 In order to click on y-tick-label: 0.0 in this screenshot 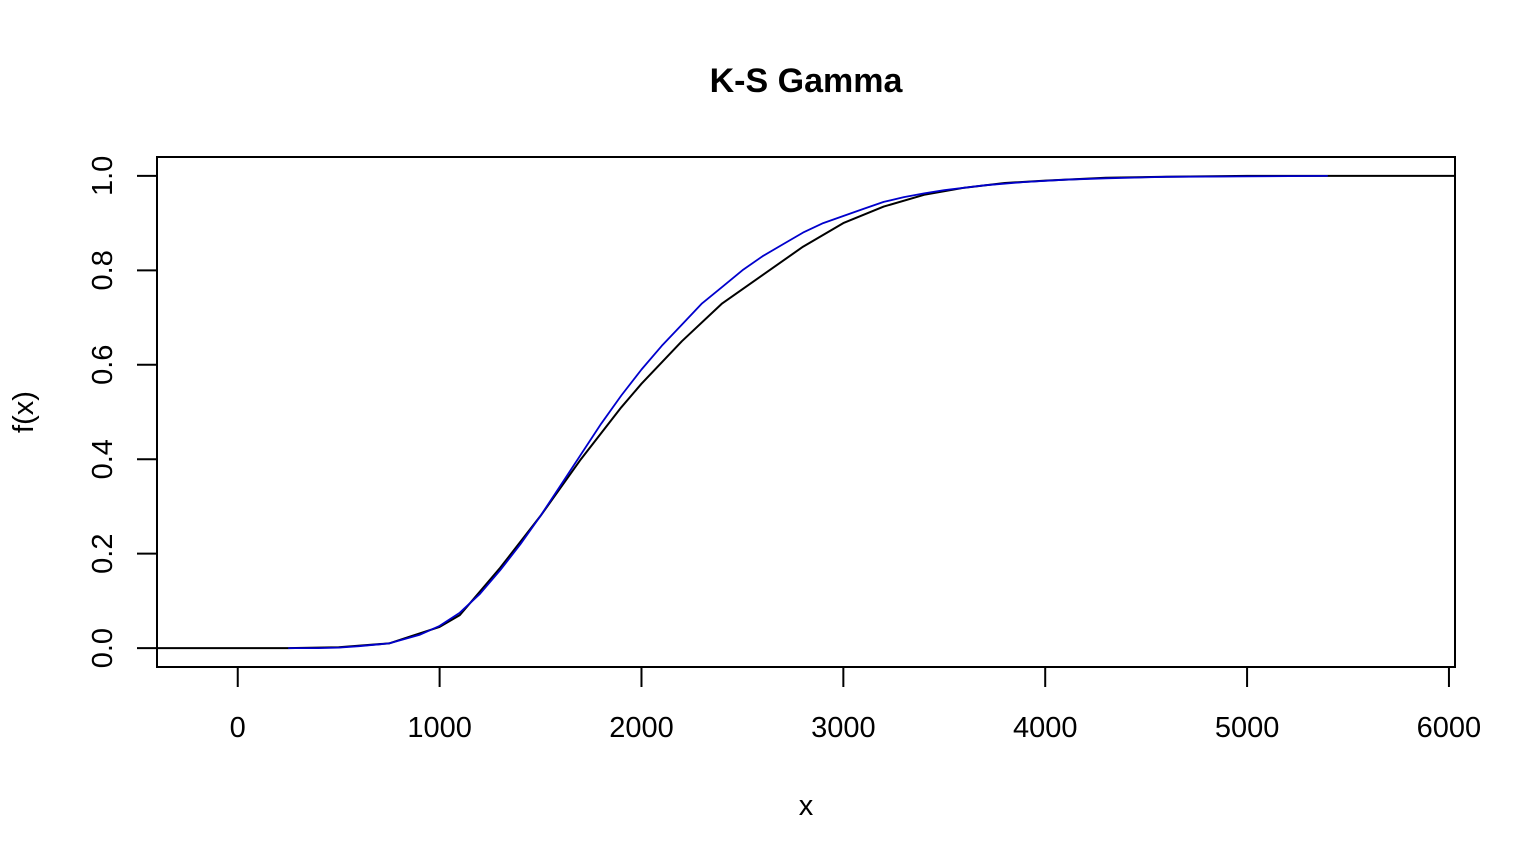, I will do `click(103, 648)`.